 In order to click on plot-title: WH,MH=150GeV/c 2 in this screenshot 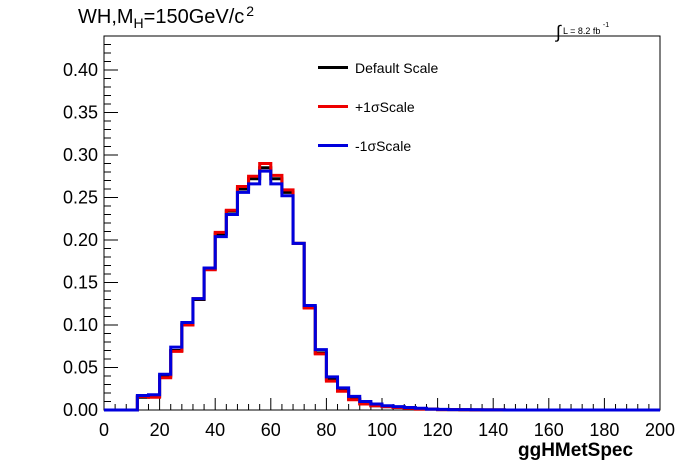, I will do `click(166, 17)`.